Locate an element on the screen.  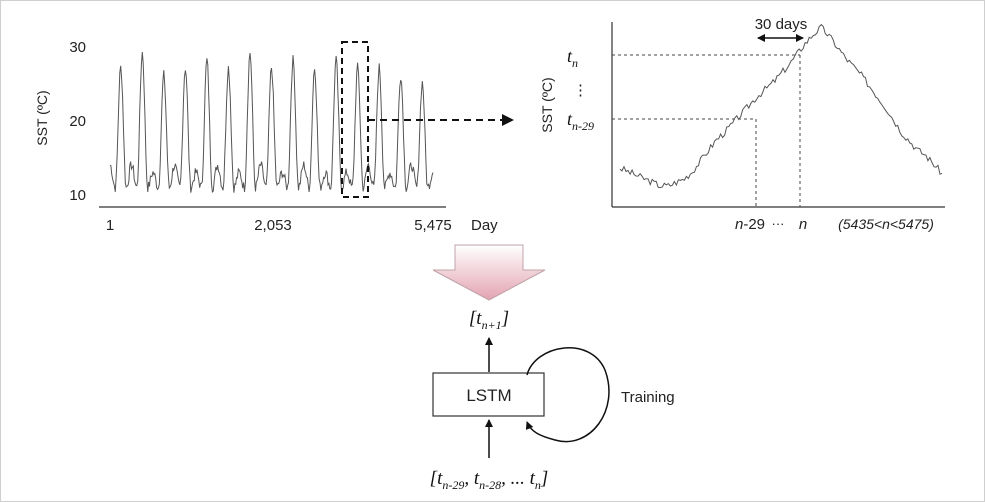
training-loop-arrow is located at coordinates (567, 395).